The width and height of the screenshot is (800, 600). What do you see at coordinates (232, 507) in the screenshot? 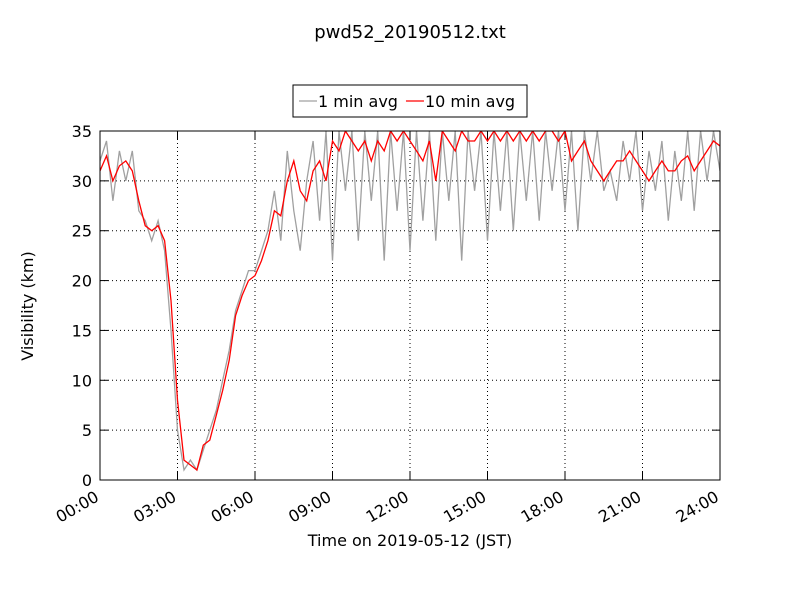
I see `x-tick-label: 06:00` at bounding box center [232, 507].